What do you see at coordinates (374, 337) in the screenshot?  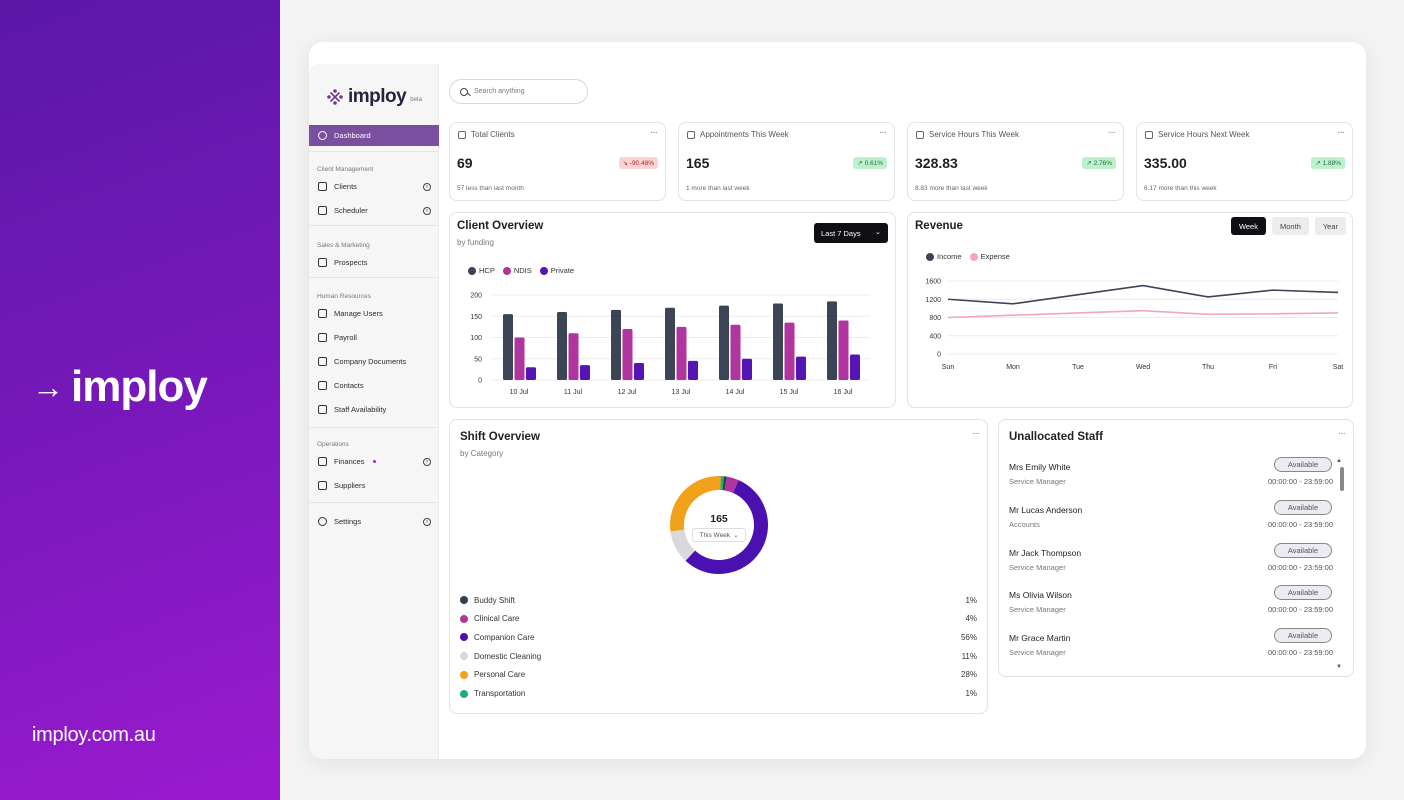 I see `sidebar-item-payroll: Payroll` at bounding box center [374, 337].